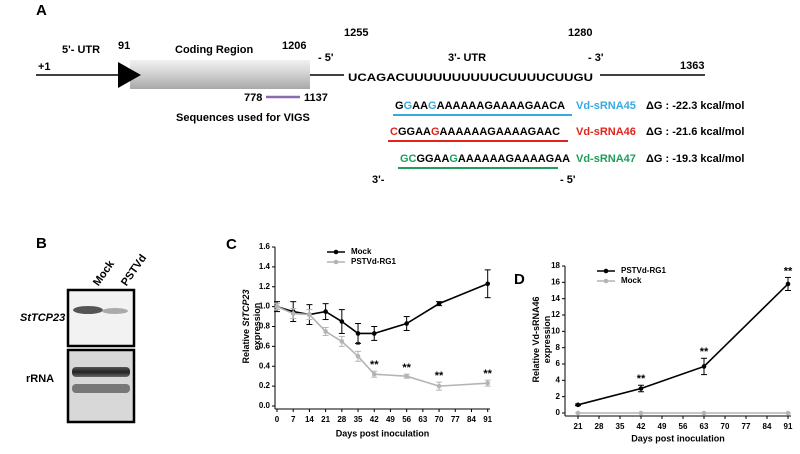  What do you see at coordinates (692, 66) in the screenshot?
I see `label: 1363` at bounding box center [692, 66].